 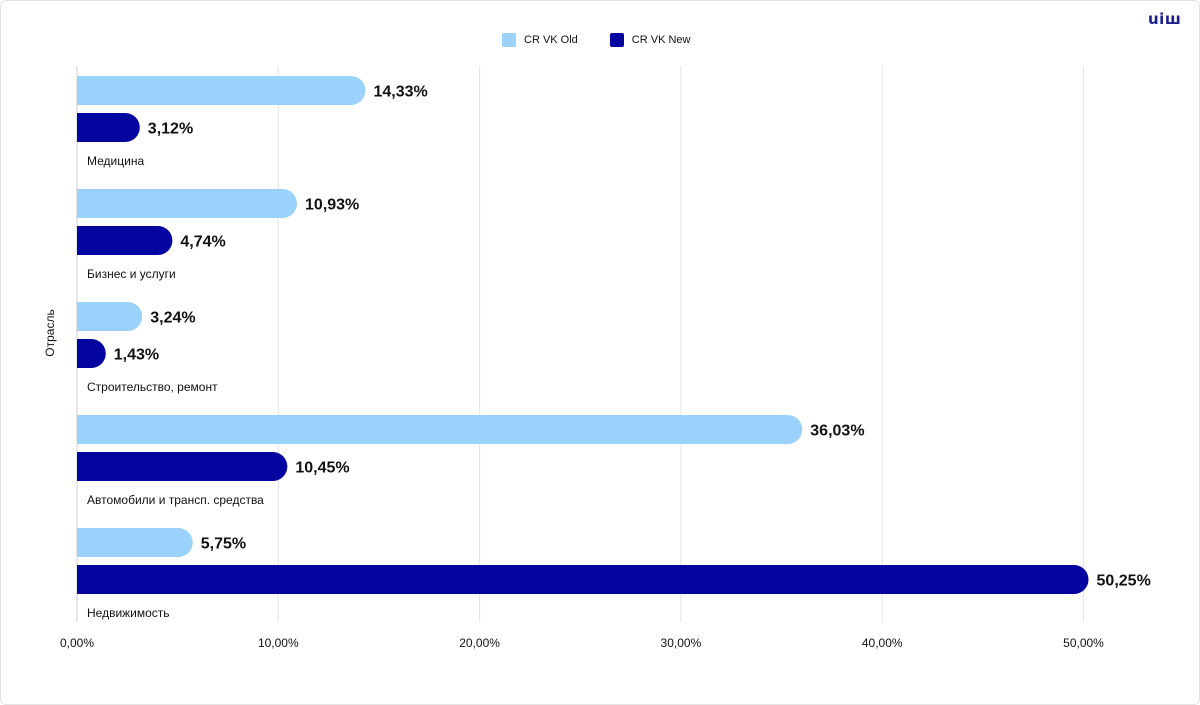 I want to click on legend-item-new: CR VK New, so click(x=650, y=40).